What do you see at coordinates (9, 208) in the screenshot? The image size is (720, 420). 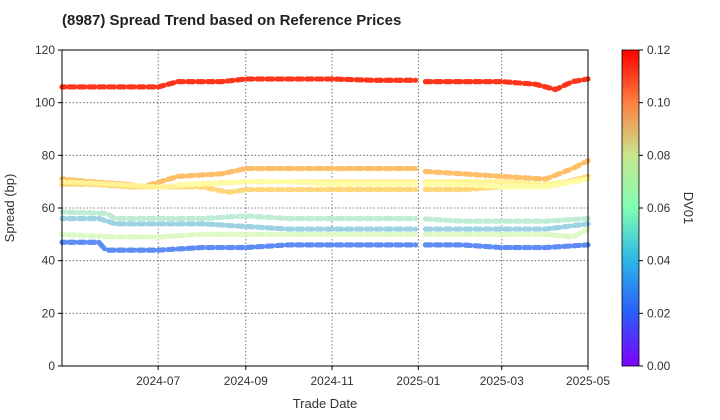 I see `y-axis-label: Spread (bp)` at bounding box center [9, 208].